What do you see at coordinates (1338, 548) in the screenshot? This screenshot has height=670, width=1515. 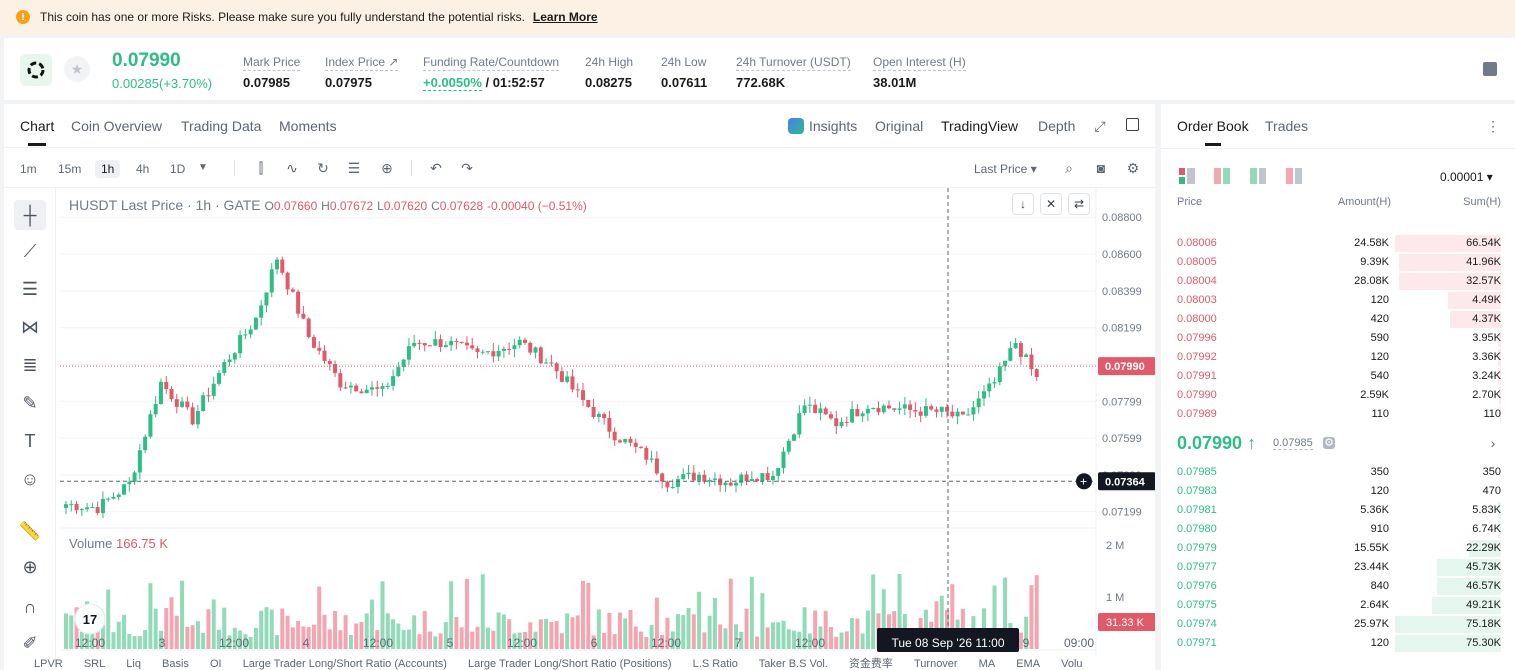 I see `bid-row: 0.07979 15.55K 22.29K` at bounding box center [1338, 548].